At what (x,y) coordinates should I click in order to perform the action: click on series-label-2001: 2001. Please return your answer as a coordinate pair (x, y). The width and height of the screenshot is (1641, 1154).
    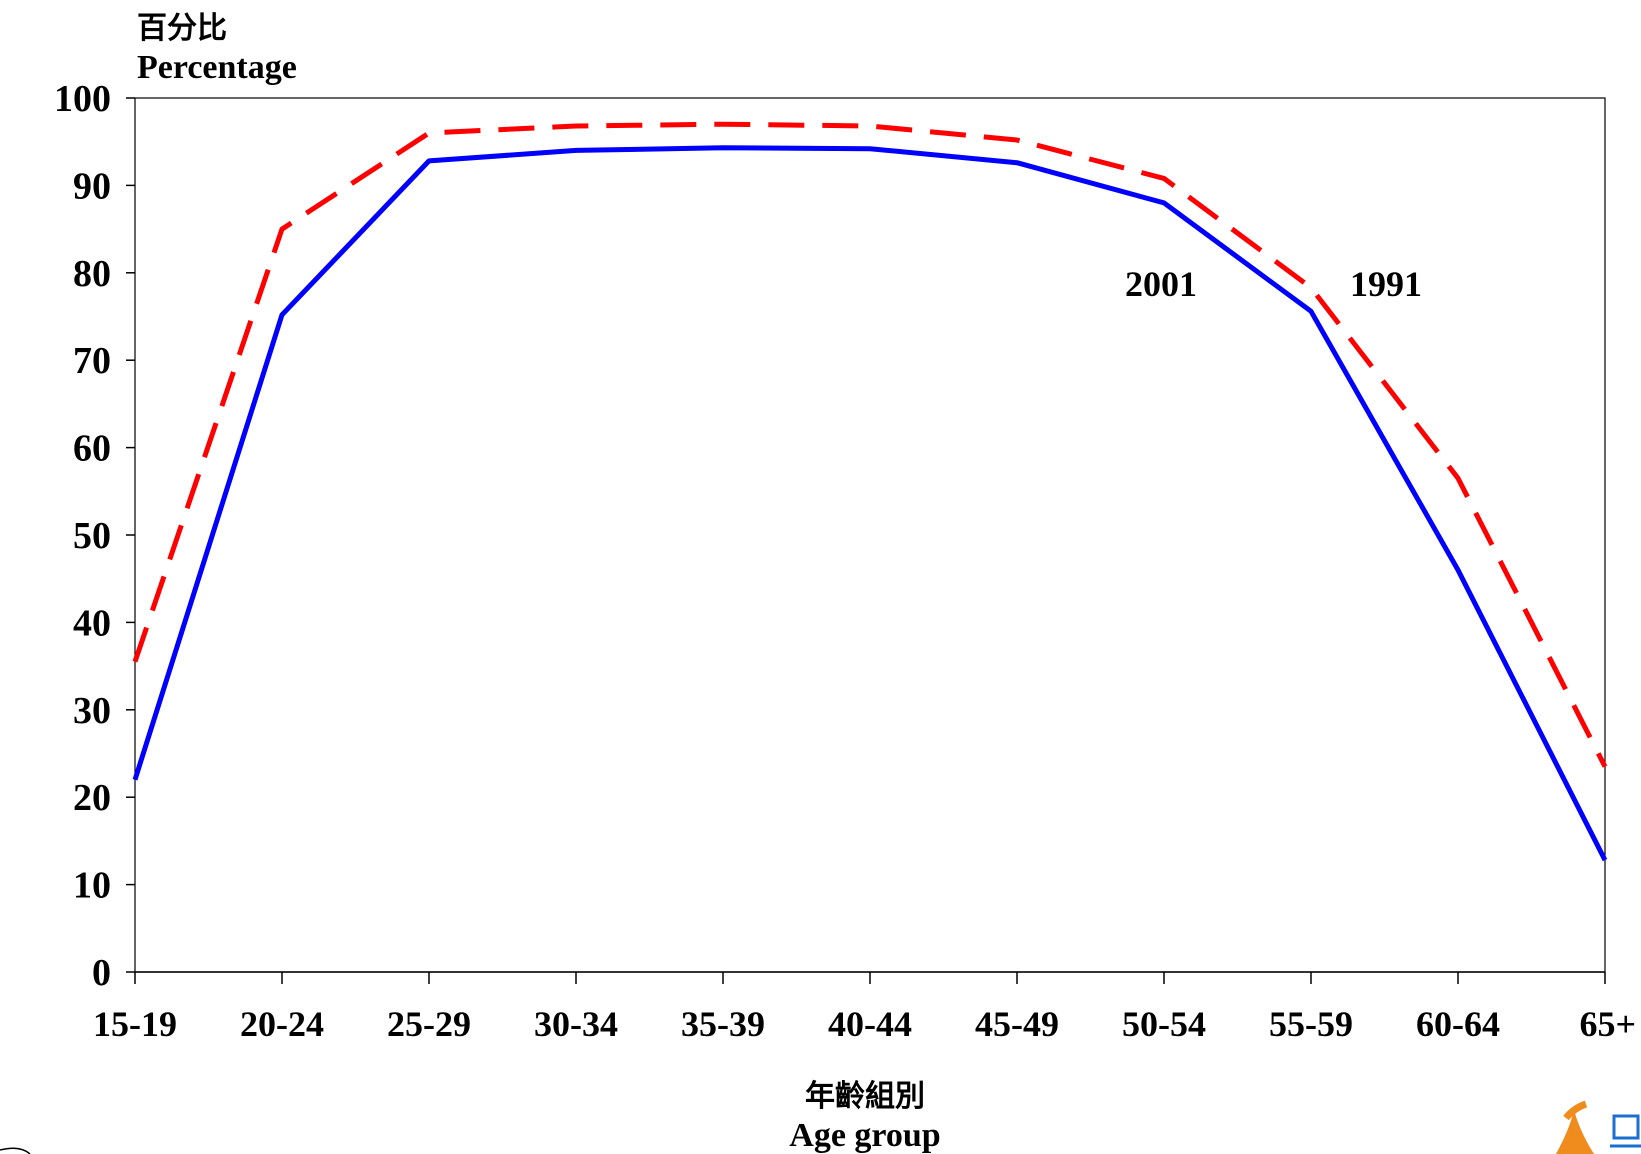
    Looking at the image, I should click on (1161, 284).